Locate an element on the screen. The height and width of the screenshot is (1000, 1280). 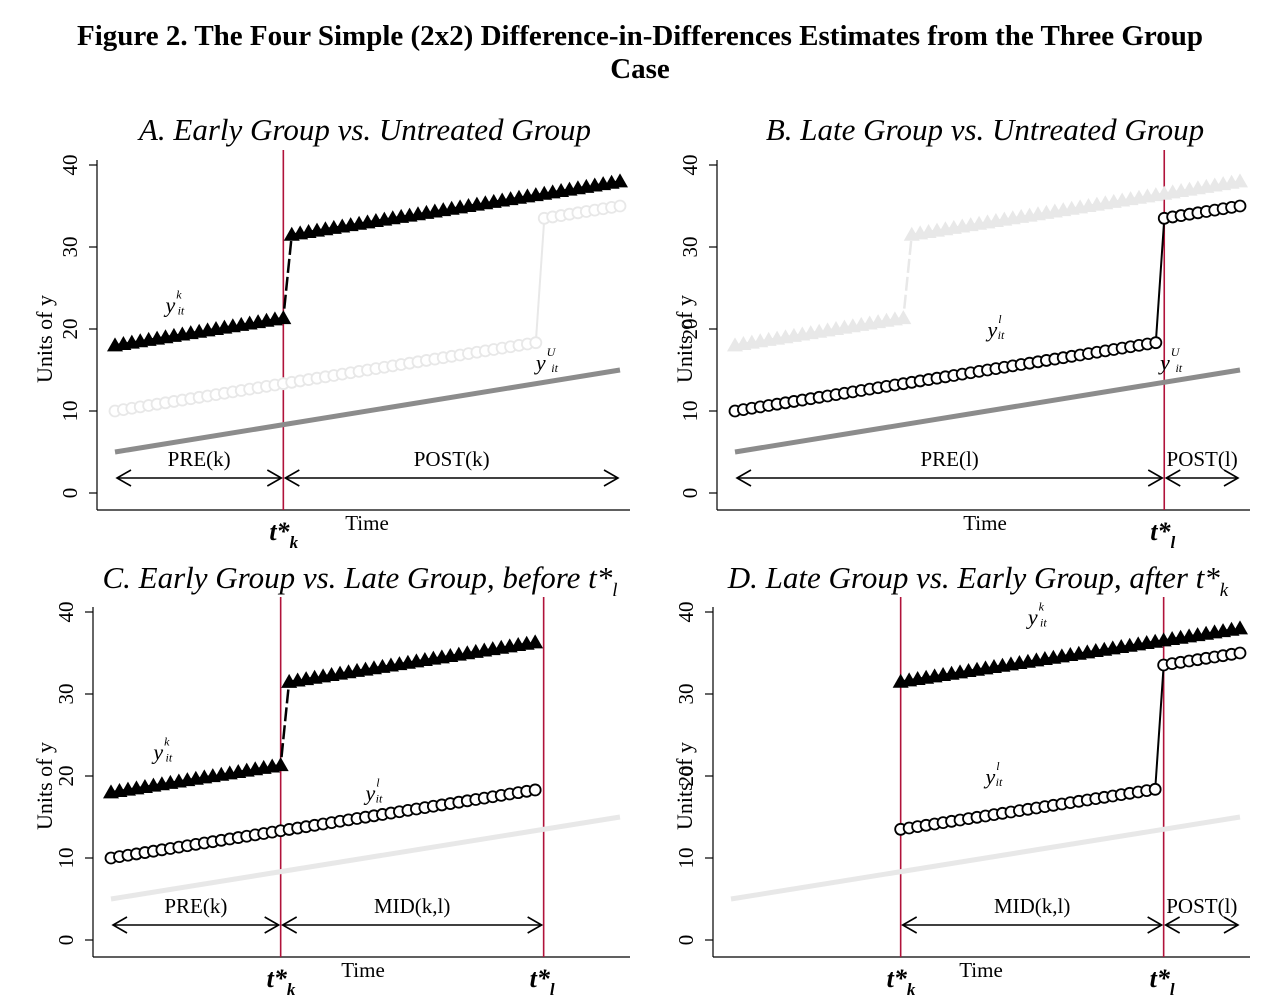
series-path is located at coordinates (323, 717).